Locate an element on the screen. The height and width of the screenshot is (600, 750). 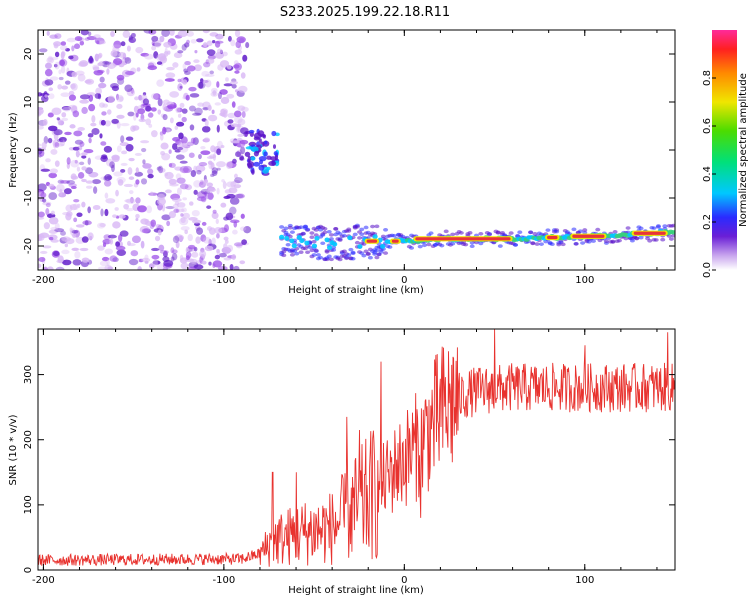
colorbar-ticks: 0.0 0.2 0.4 0.6 0.8 is located at coordinates (709, 174).